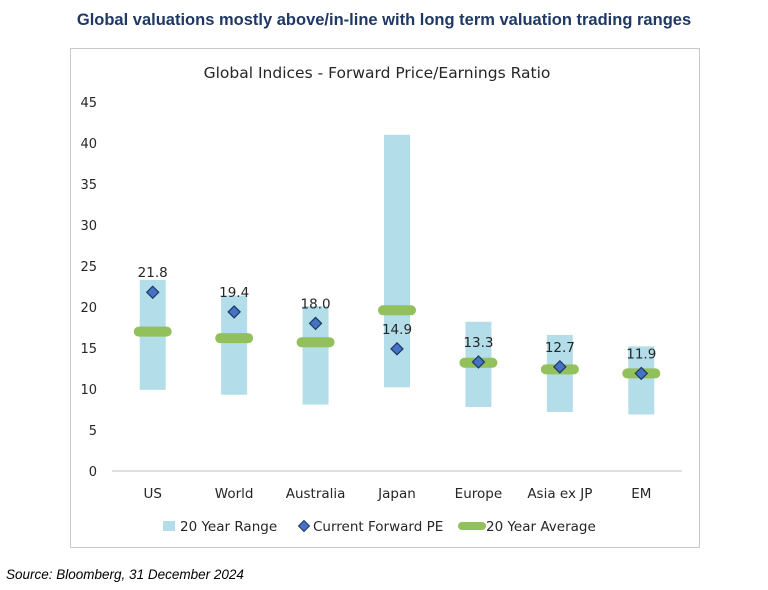 The height and width of the screenshot is (590, 768). Describe the element at coordinates (88, 288) in the screenshot. I see `y-axis: 0 5 10 15 20 25 30 35 40 45` at that location.